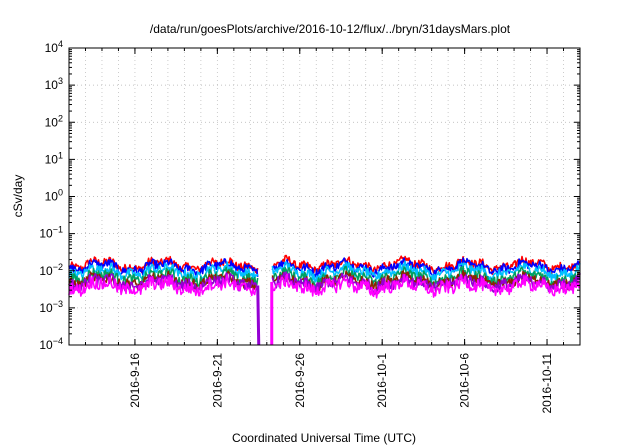 This screenshot has width=640, height=448. I want to click on x-tick-label: 2016-10-11, so click(547, 383).